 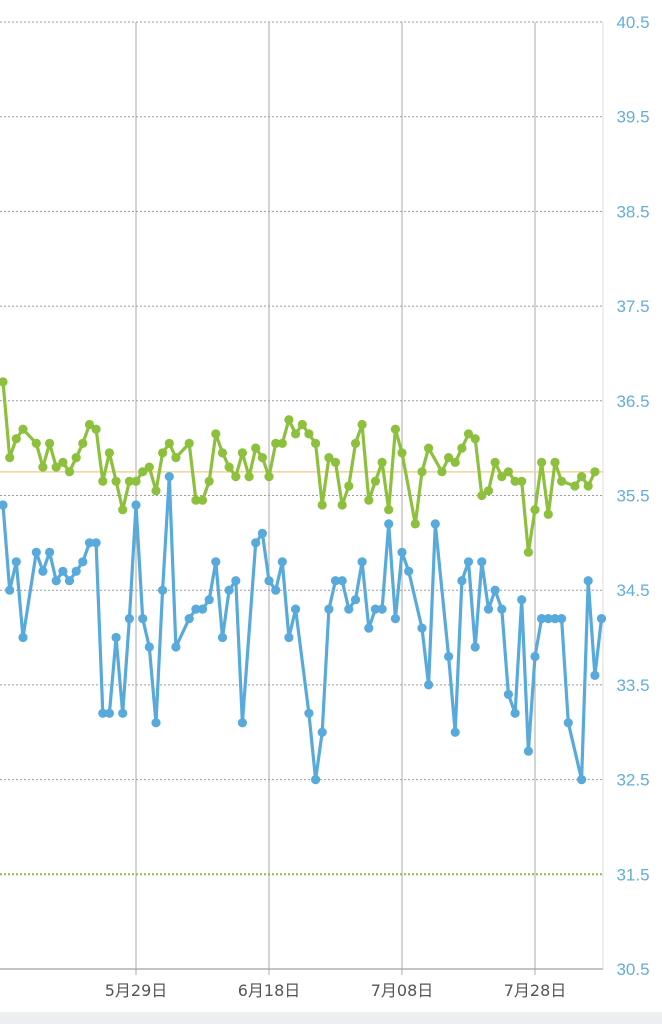 I want to click on x-tick-label: 5月29日, so click(x=136, y=990).